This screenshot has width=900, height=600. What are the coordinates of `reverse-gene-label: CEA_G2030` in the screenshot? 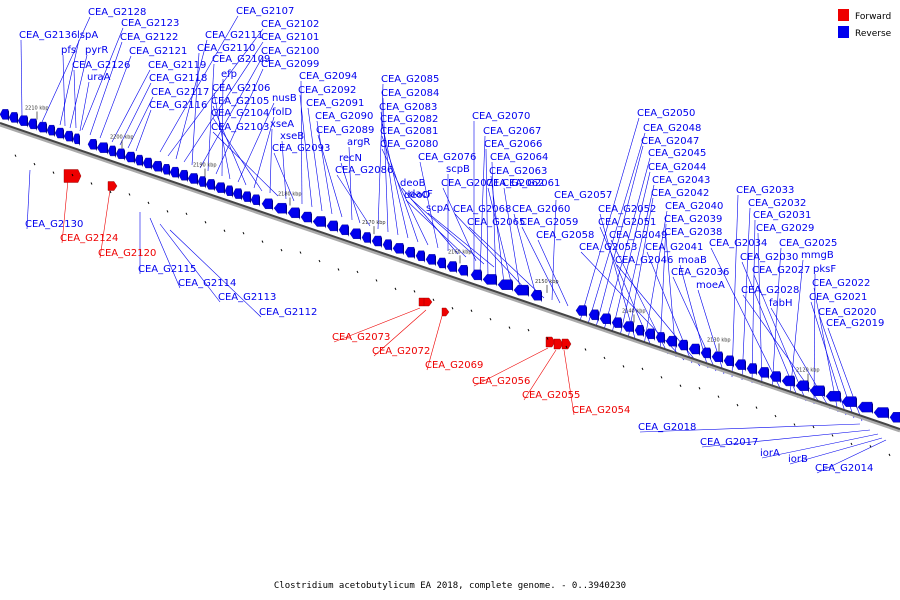 It's located at (769, 257).